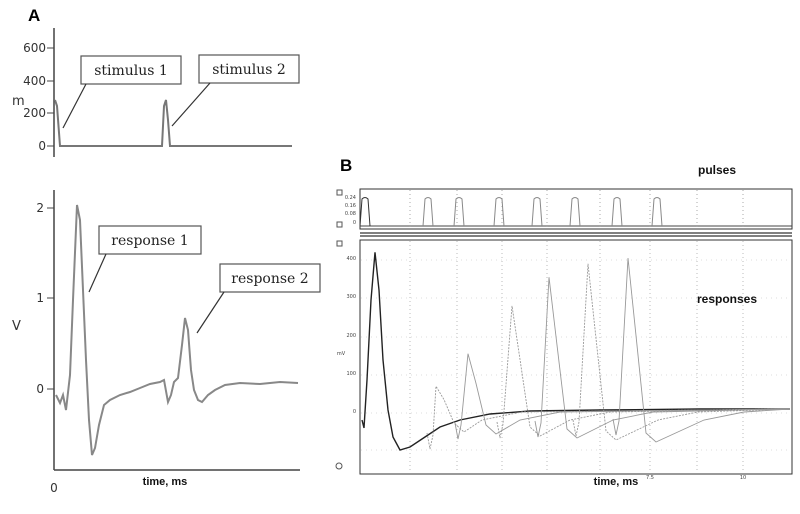  What do you see at coordinates (34, 113) in the screenshot?
I see `stimulus-ytick-label: 200` at bounding box center [34, 113].